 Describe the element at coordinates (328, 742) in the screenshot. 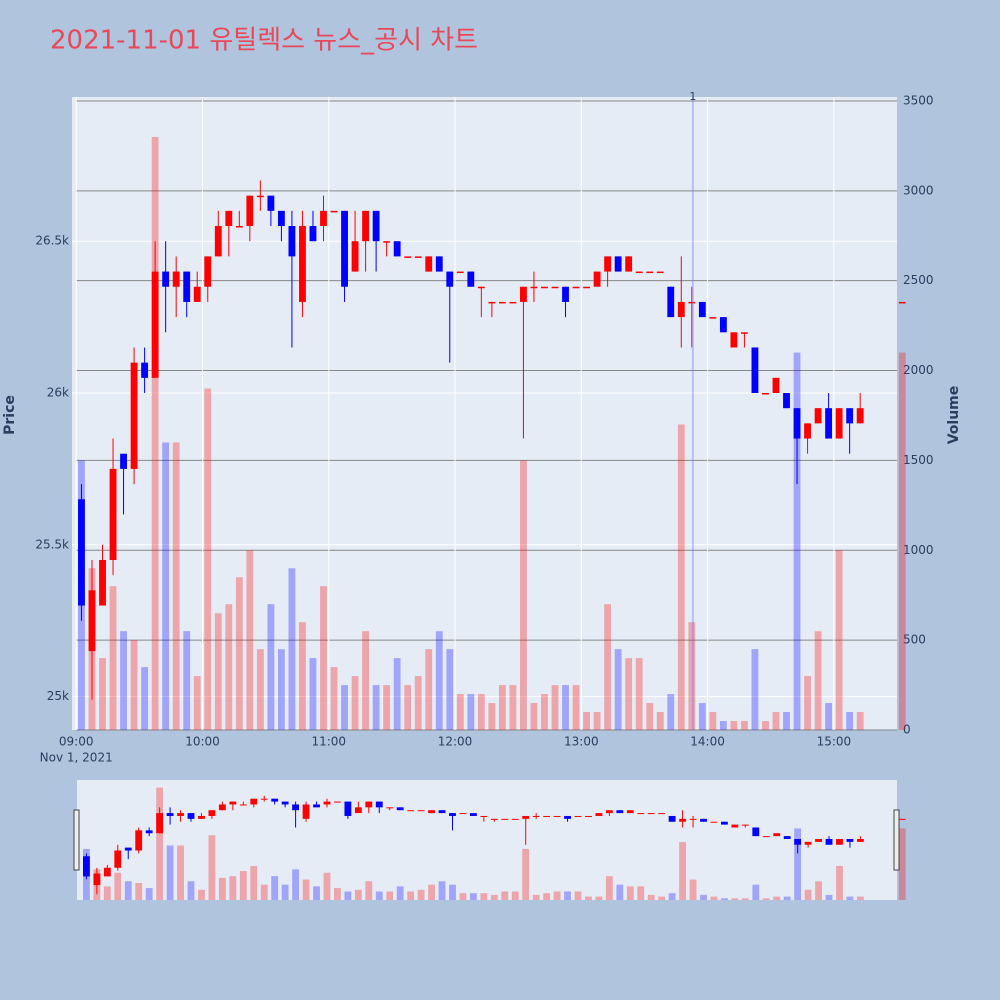

I see `x-tick-label: 11:00` at that location.